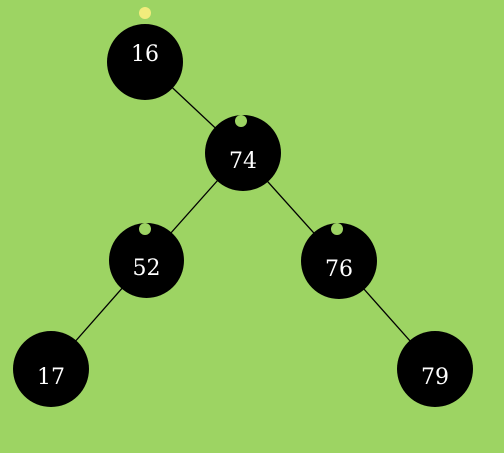 This screenshot has height=453, width=504. I want to click on tree-node-52: 52, so click(146, 260).